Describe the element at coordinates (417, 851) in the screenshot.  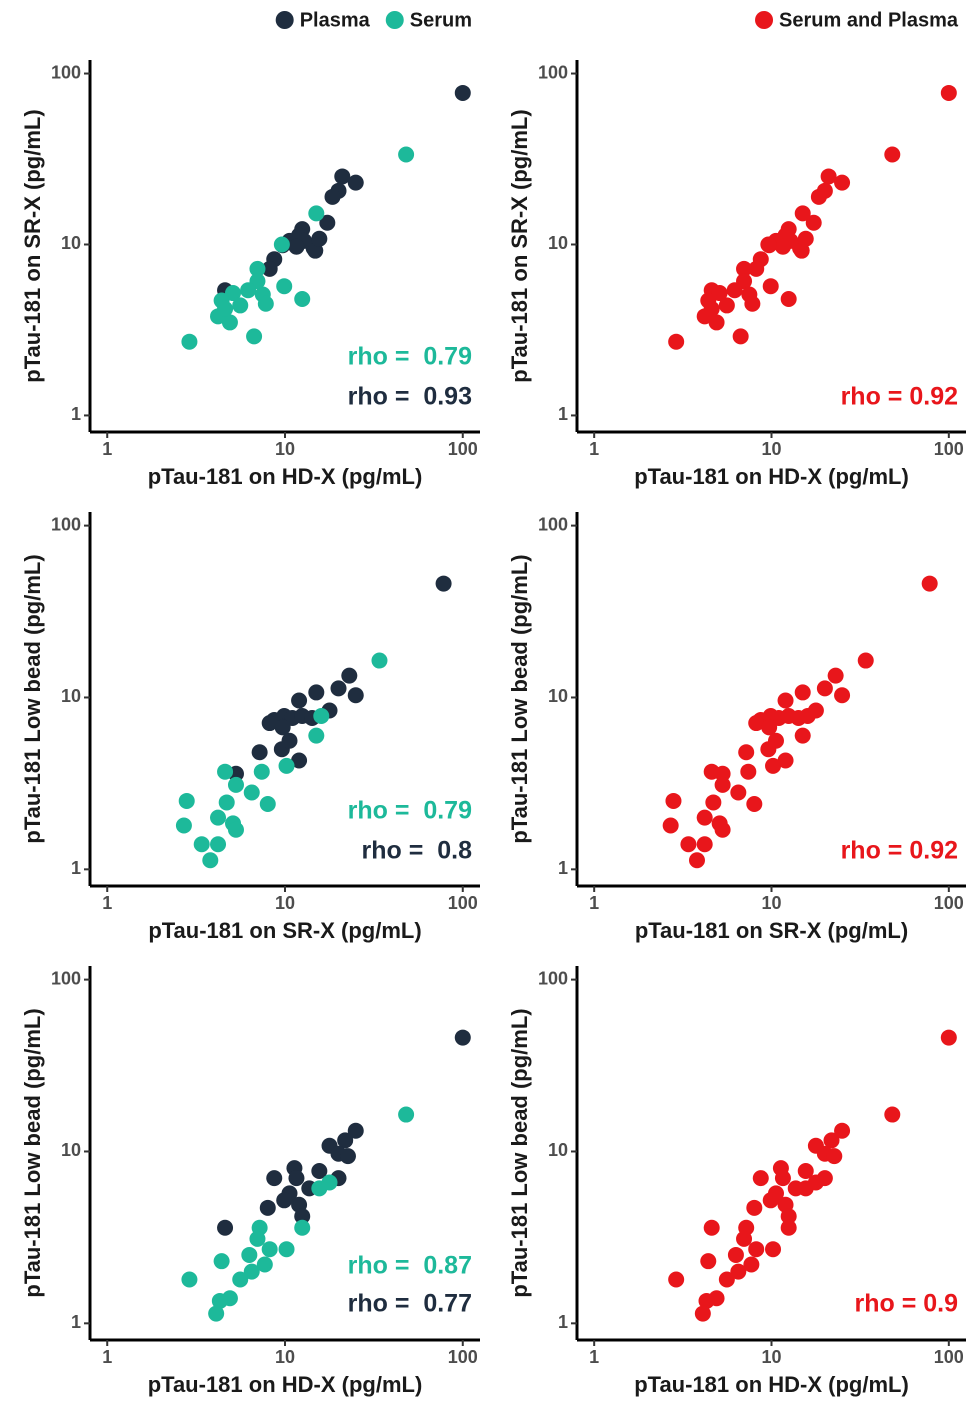
I see `annotation: rho = 0.8` at that location.